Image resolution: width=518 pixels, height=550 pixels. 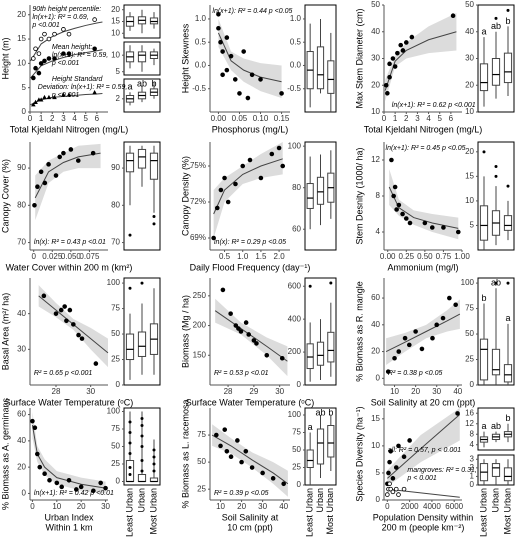 What do you see at coordinates (56, 506) in the screenshot?
I see `x-tick-label: 10` at bounding box center [56, 506].